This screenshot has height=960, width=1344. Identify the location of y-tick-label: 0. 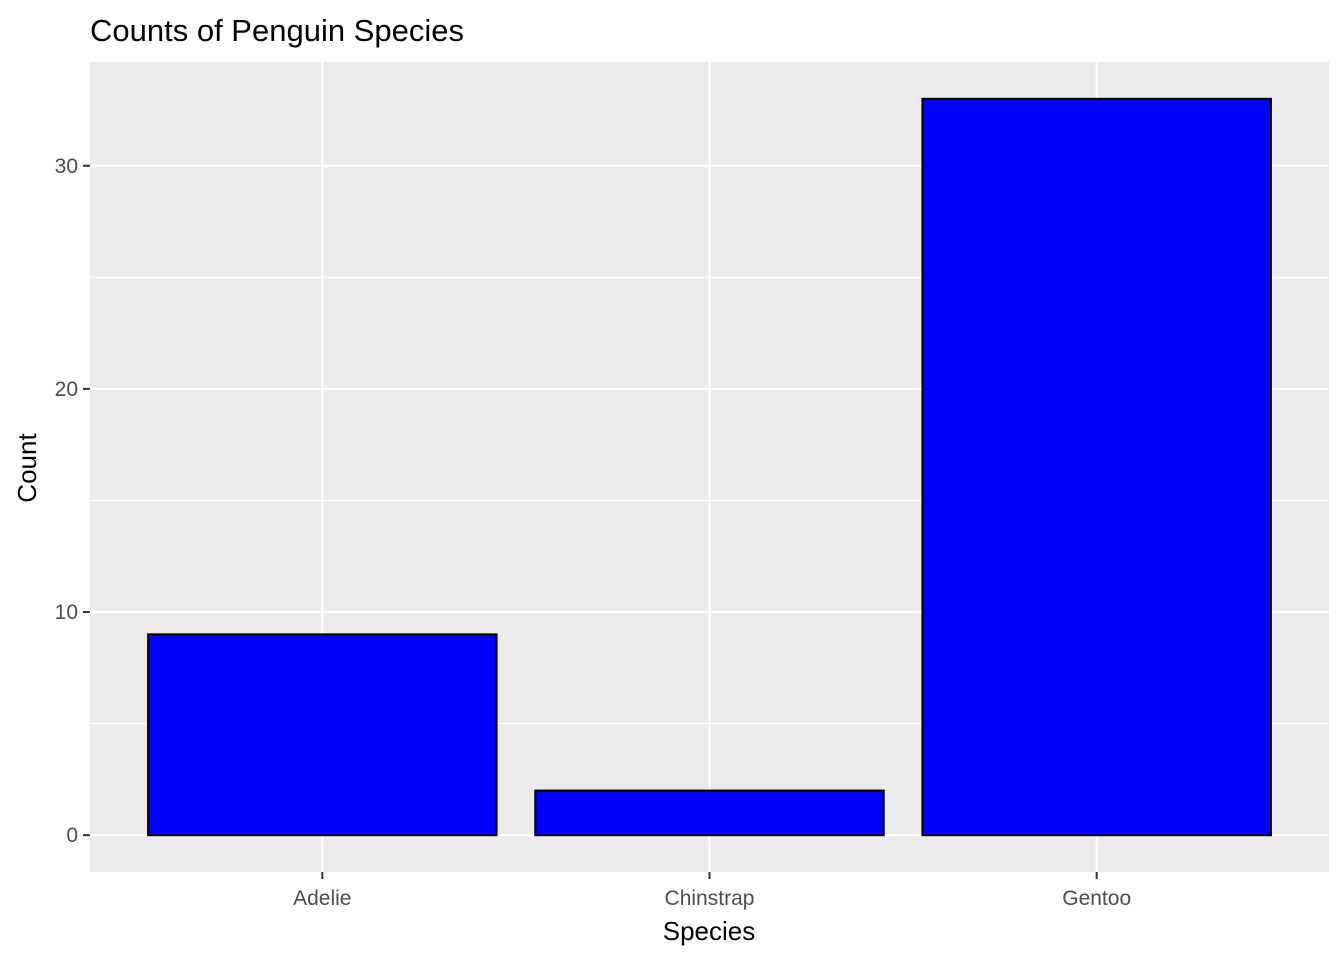
(72, 835).